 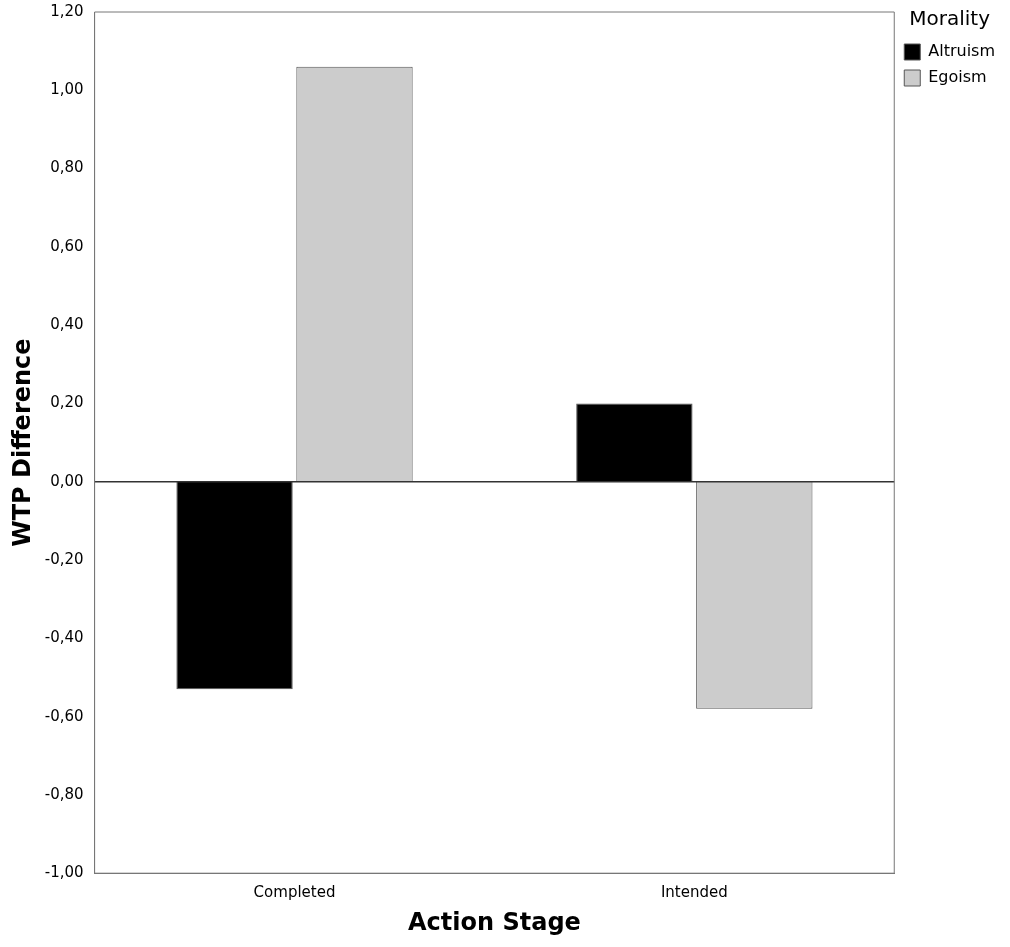 What do you see at coordinates (67, 480) in the screenshot?
I see `y-tick-label: 0,00` at bounding box center [67, 480].